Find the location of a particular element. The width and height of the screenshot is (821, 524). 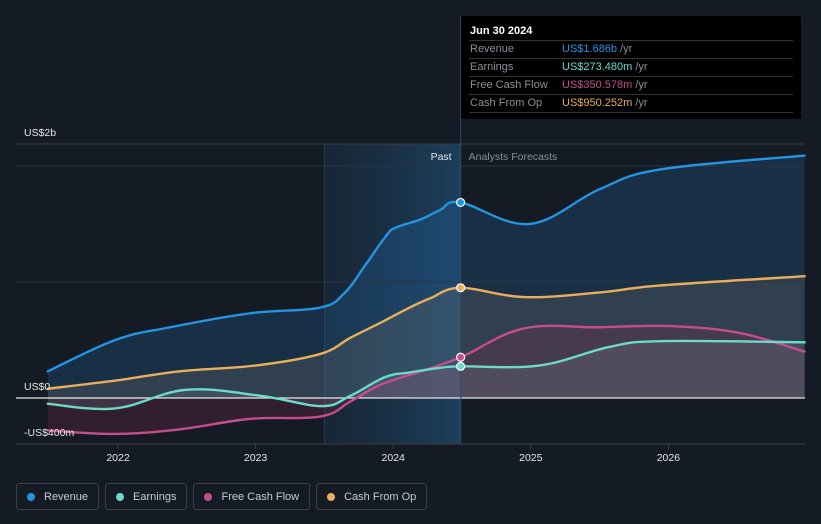

free-cash-flow-dot-icon is located at coordinates (208, 496).